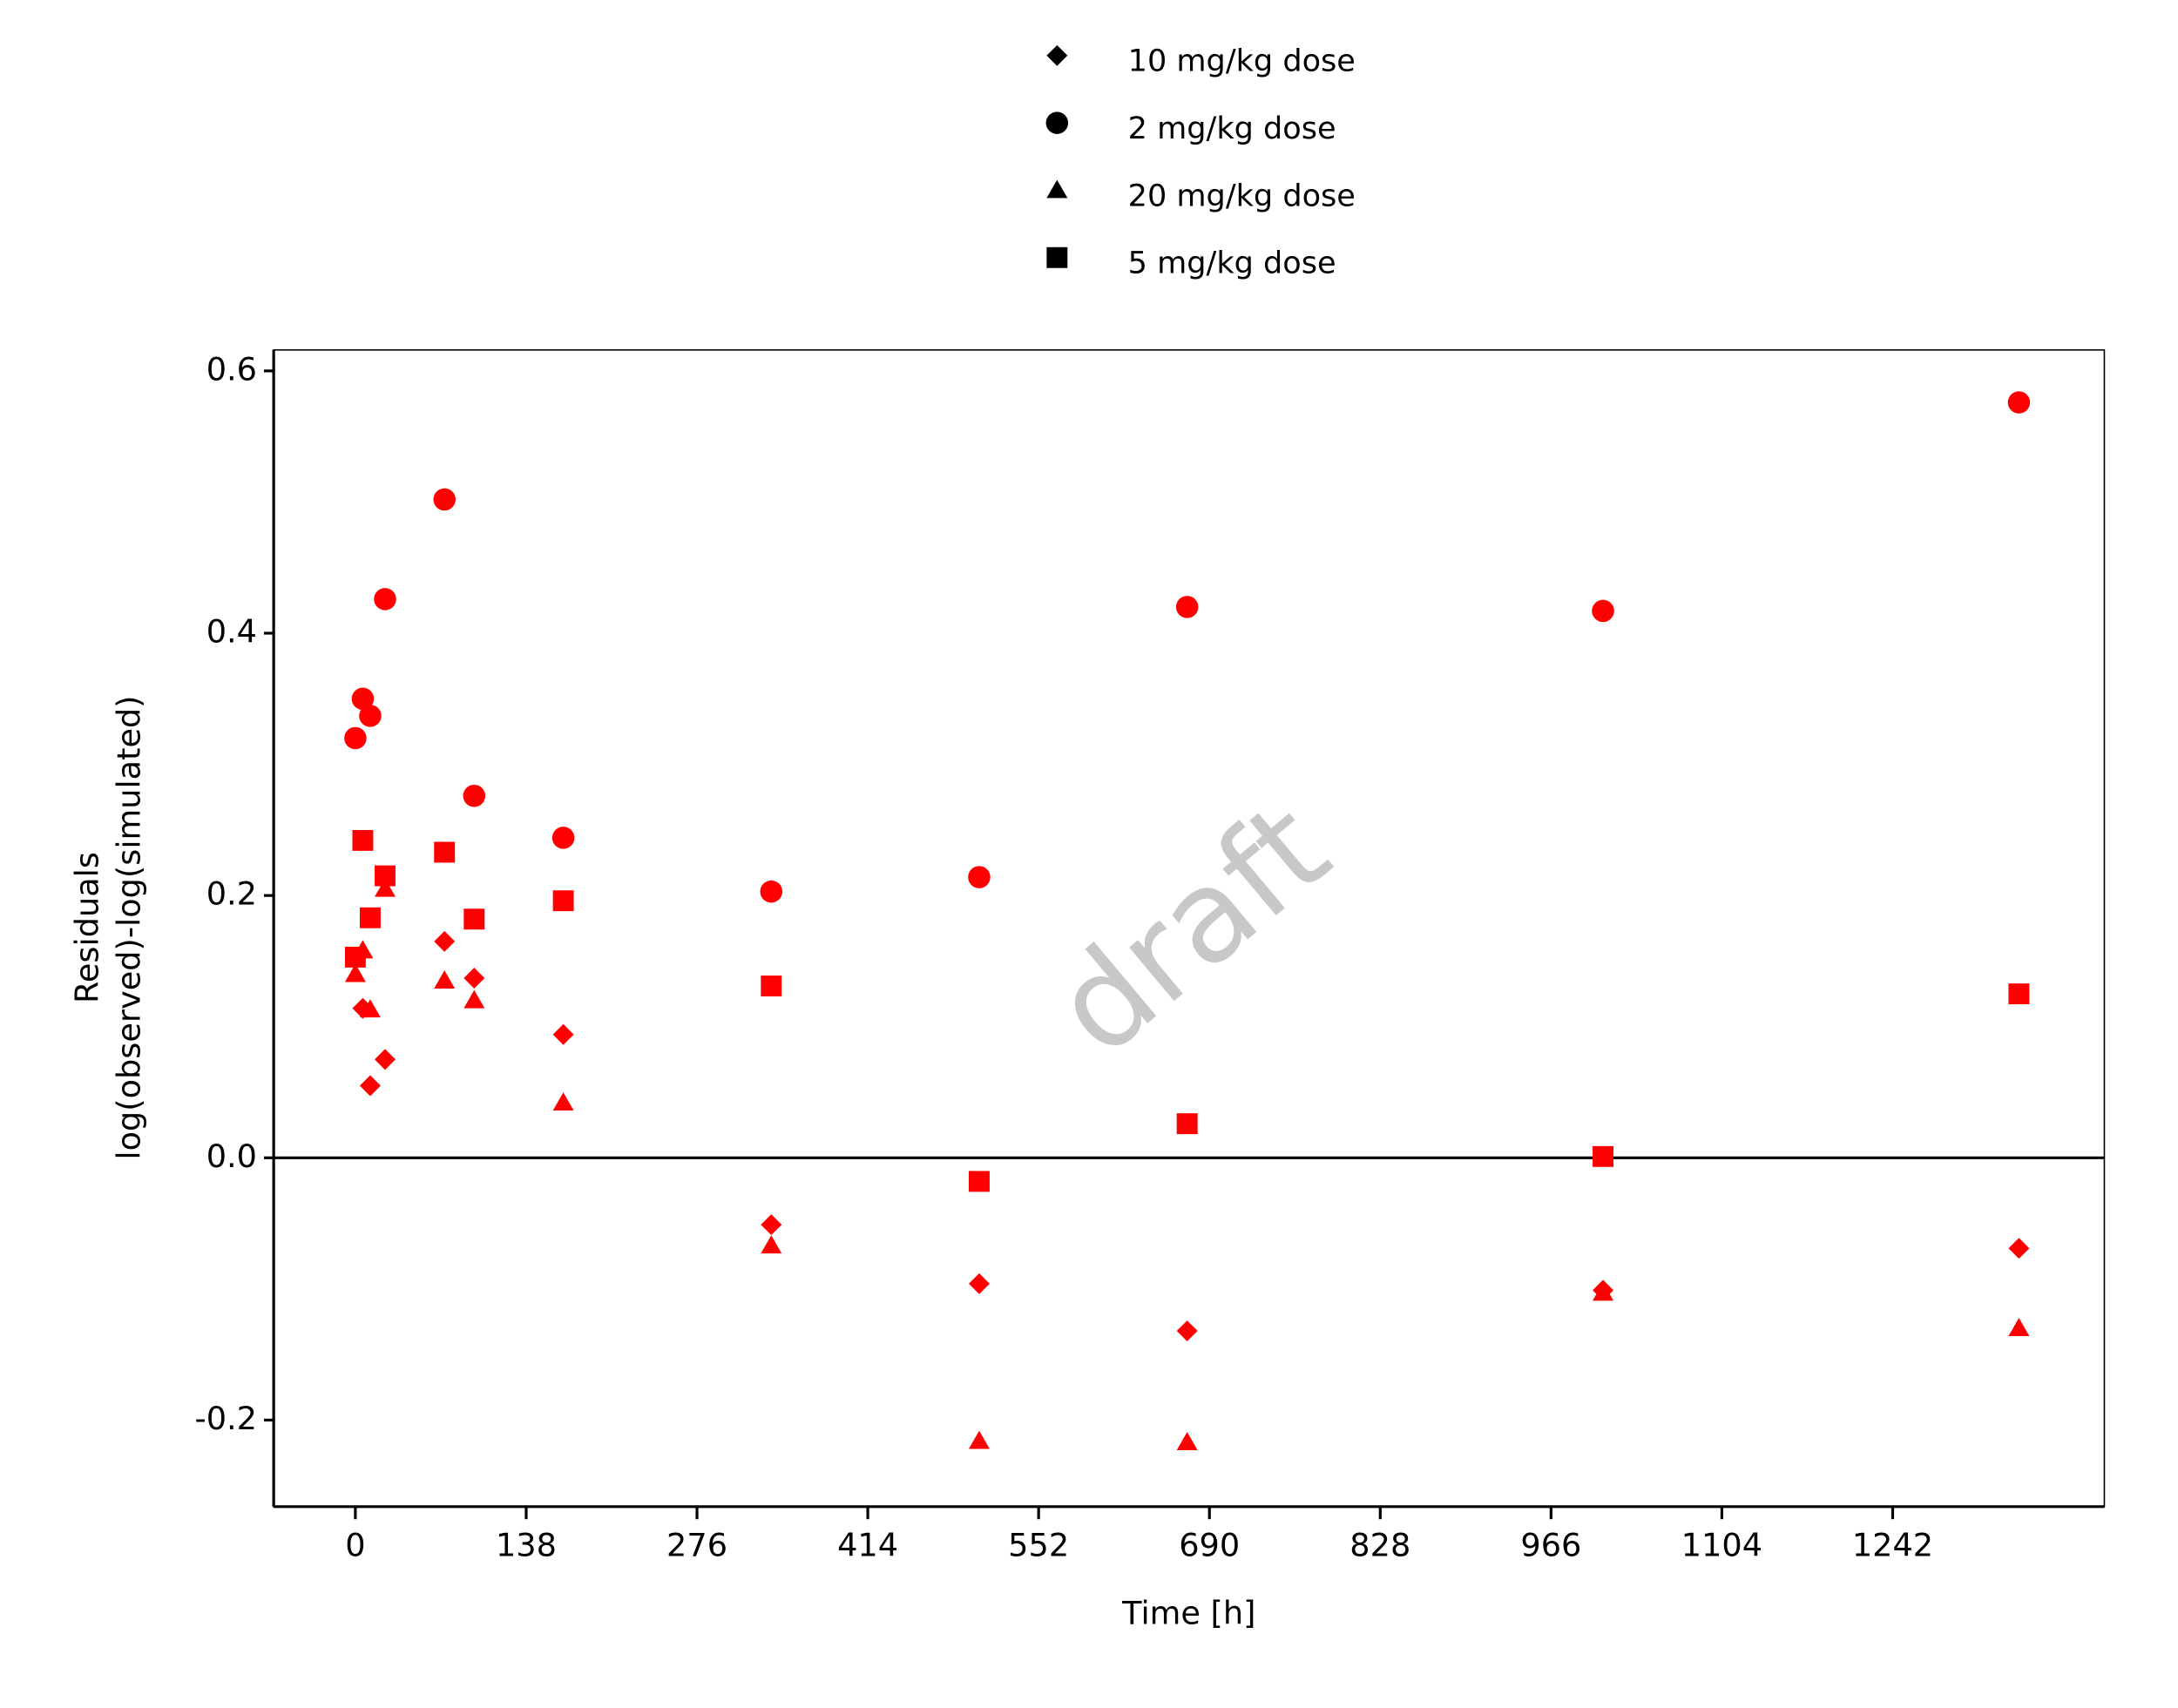 This screenshot has width=2178, height=1708. I want to click on x-tick-label: 1242, so click(1892, 1545).